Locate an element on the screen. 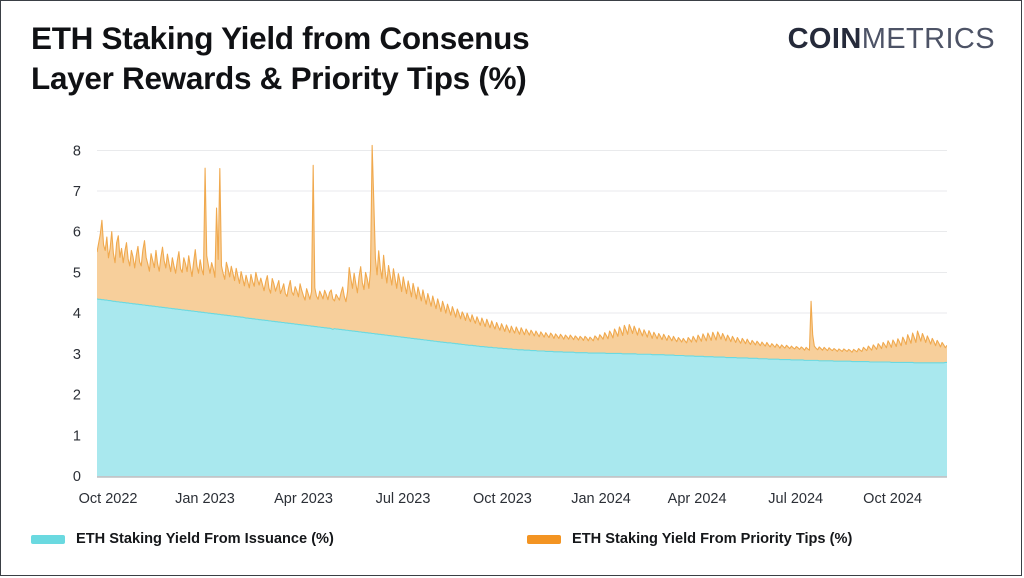 The width and height of the screenshot is (1024, 578). legend-item-issuance: ETH Staking Yield From Issuance (%) is located at coordinates (182, 539).